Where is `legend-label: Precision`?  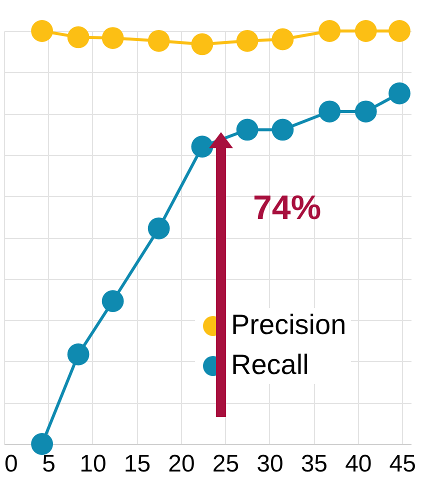 legend-label: Precision is located at coordinates (288, 324).